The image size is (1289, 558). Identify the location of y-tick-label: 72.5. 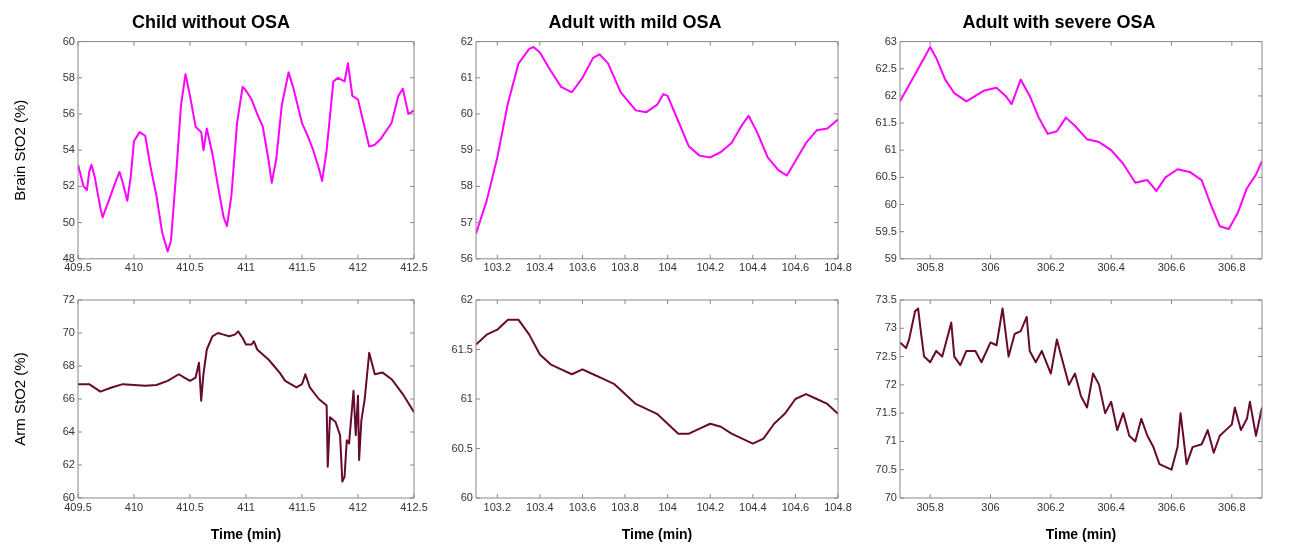
(886, 355).